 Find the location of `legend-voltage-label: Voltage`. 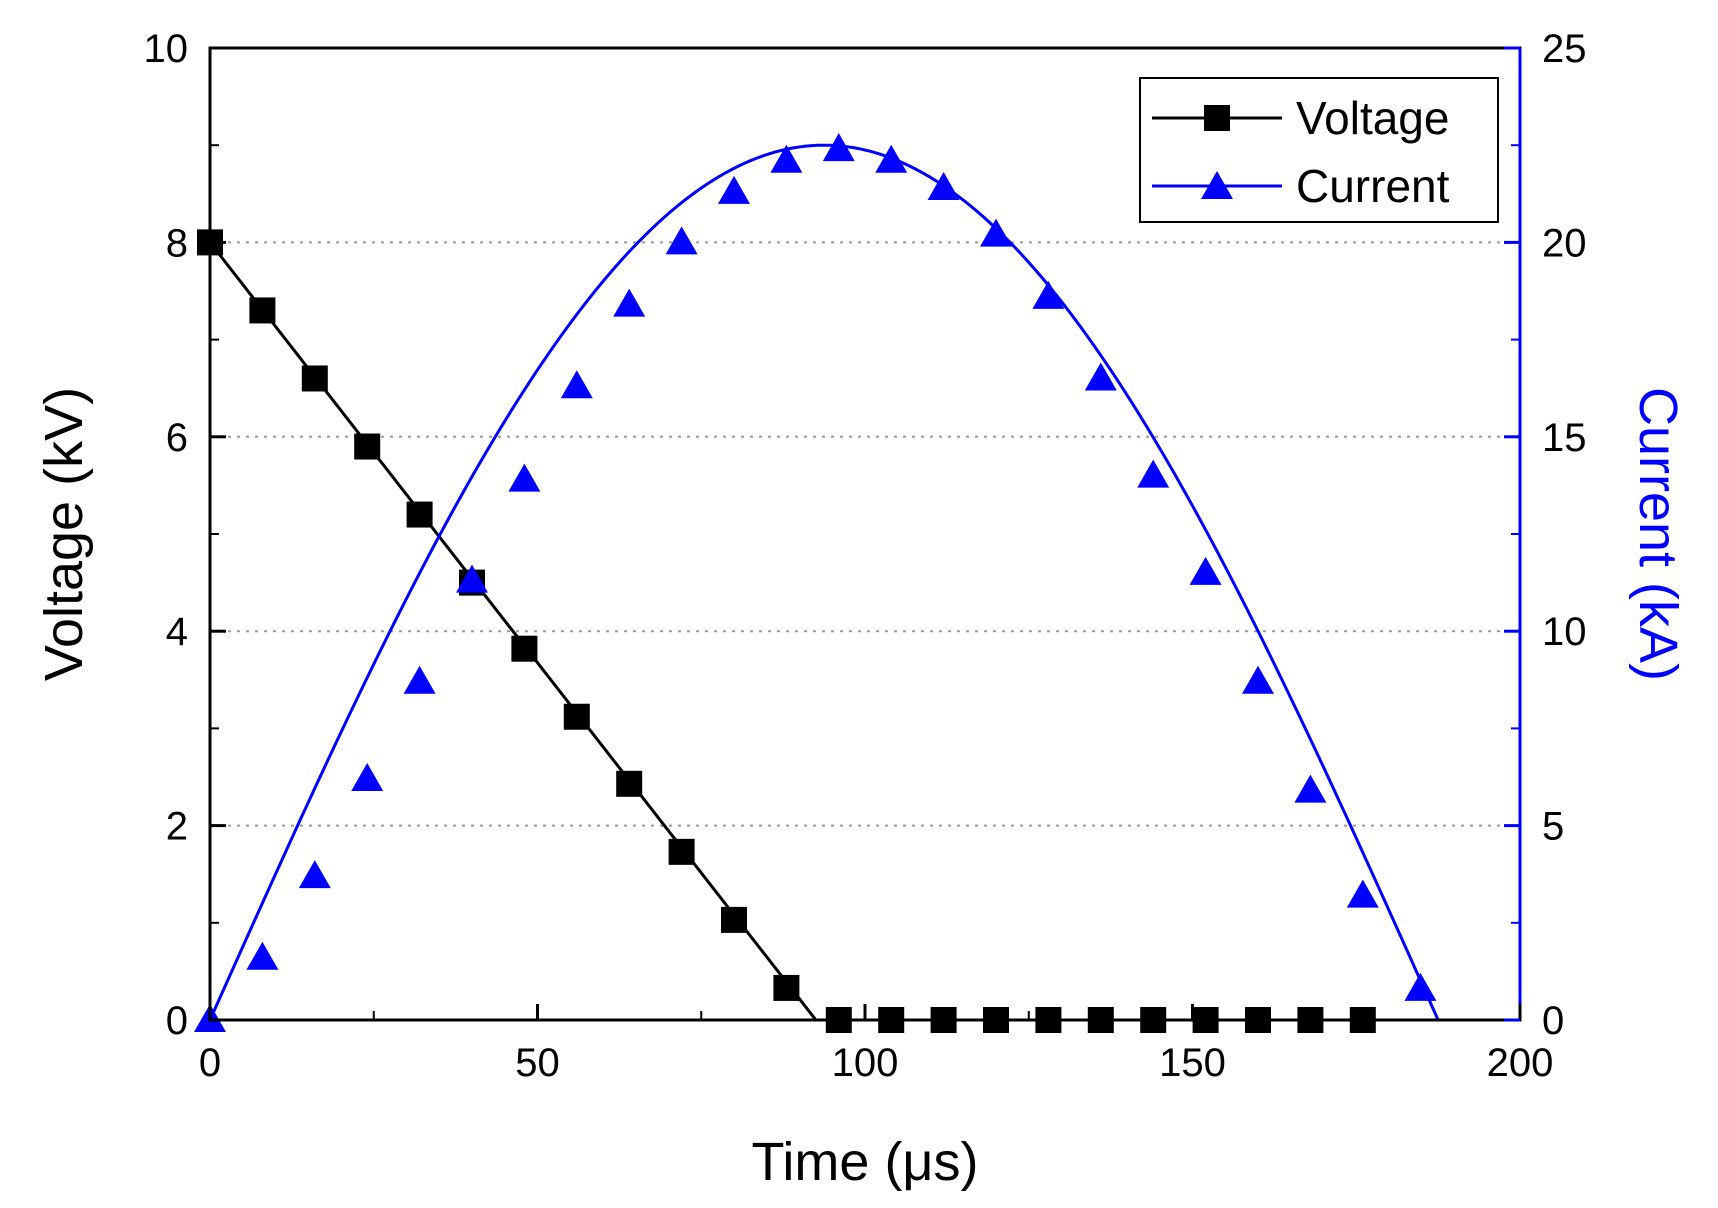

legend-voltage-label: Voltage is located at coordinates (1372, 118).